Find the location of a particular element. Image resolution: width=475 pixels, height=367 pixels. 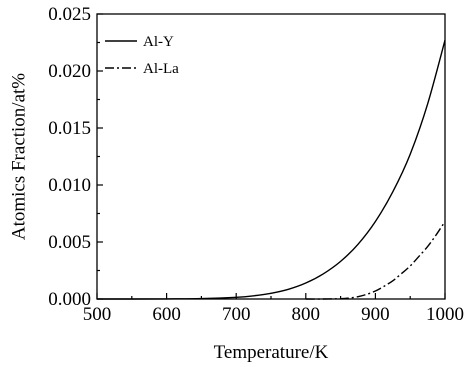

x-tick-label: 900 is located at coordinates (375, 314).